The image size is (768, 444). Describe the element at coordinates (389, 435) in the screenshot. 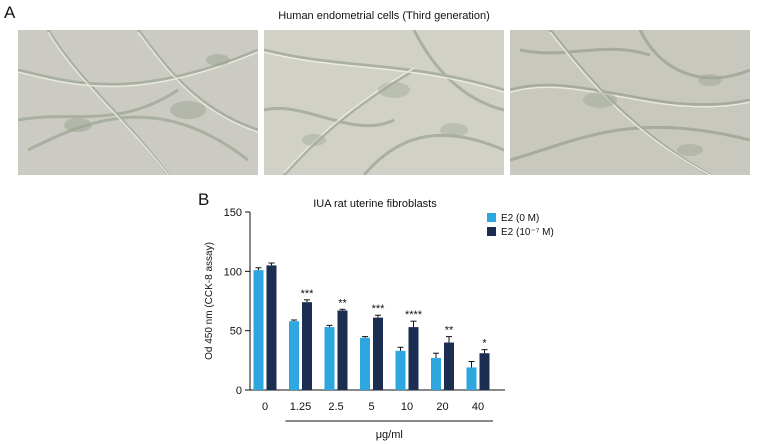

I see `x-axis-label: μg/ml` at that location.